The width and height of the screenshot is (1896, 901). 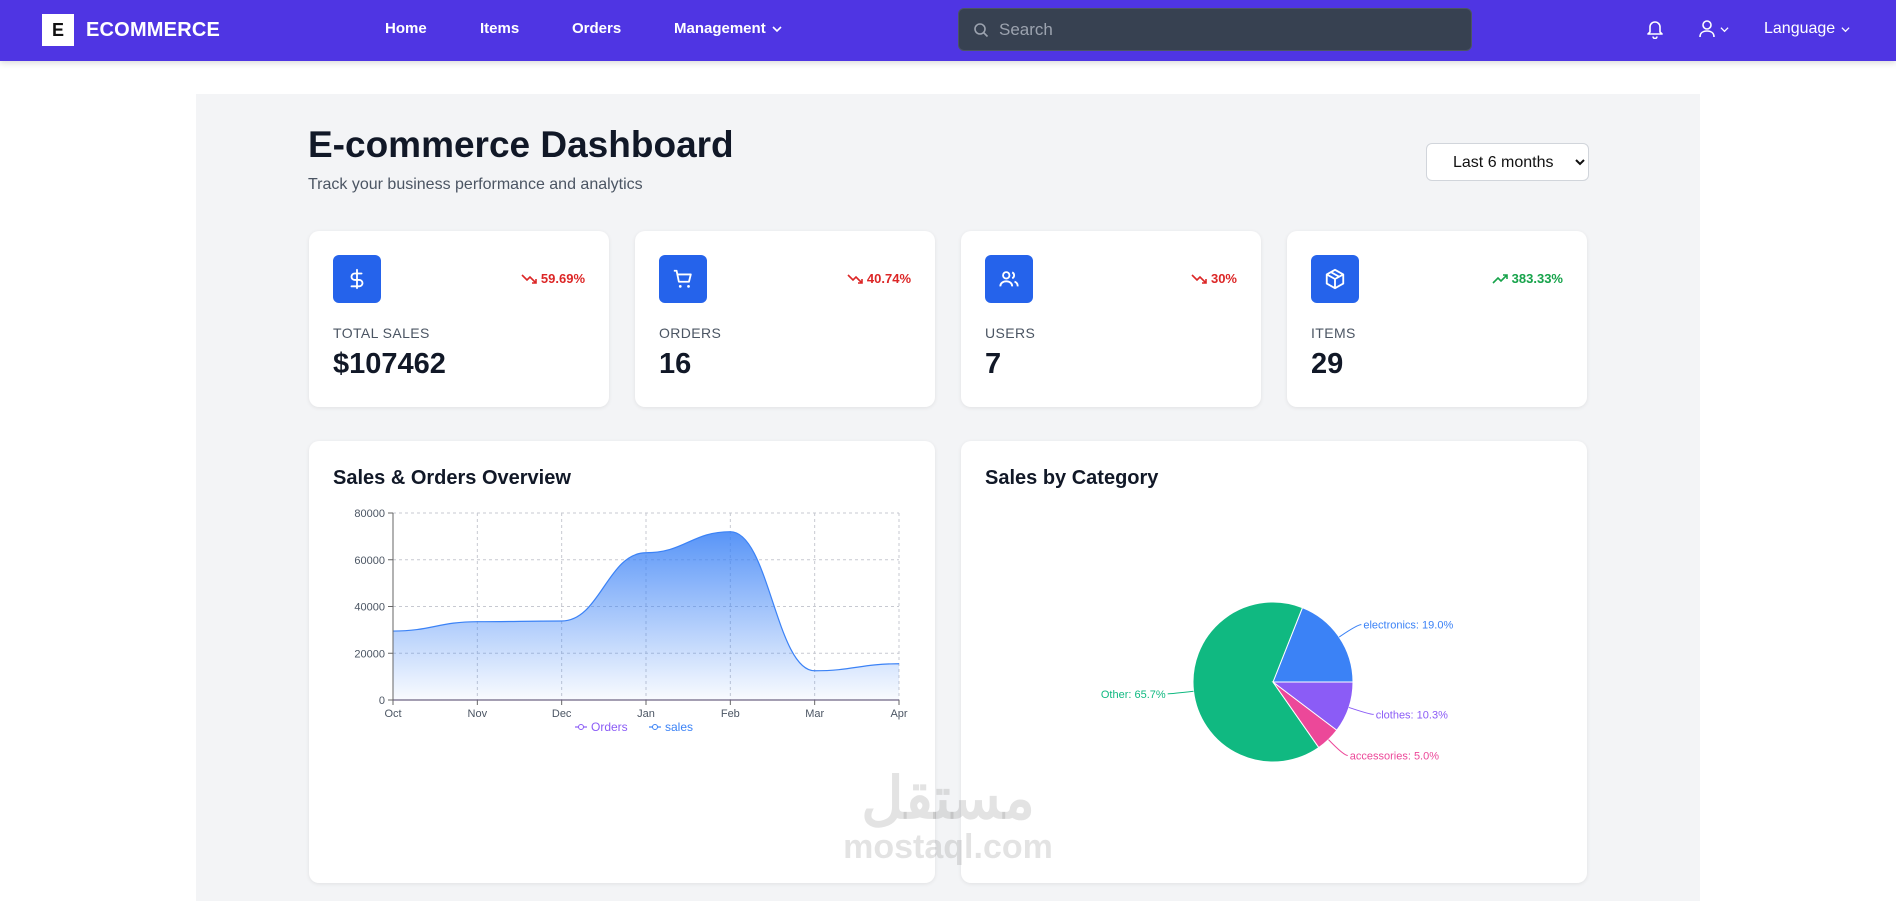 I want to click on x-tick-label: Feb, so click(x=730, y=714).